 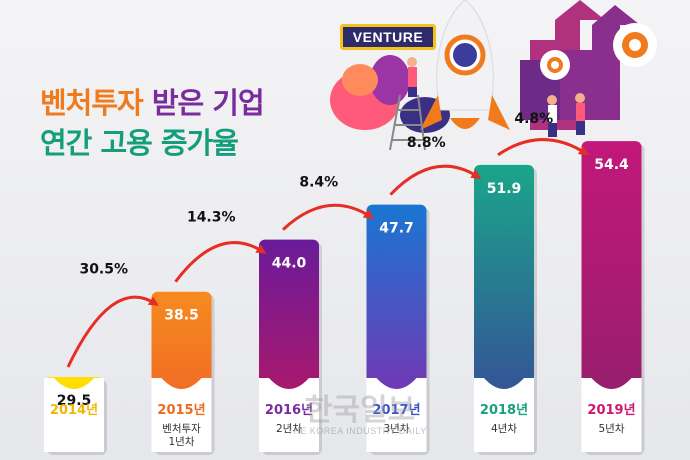 What do you see at coordinates (396, 229) in the screenshot?
I see `value-label: 47.7` at bounding box center [396, 229].